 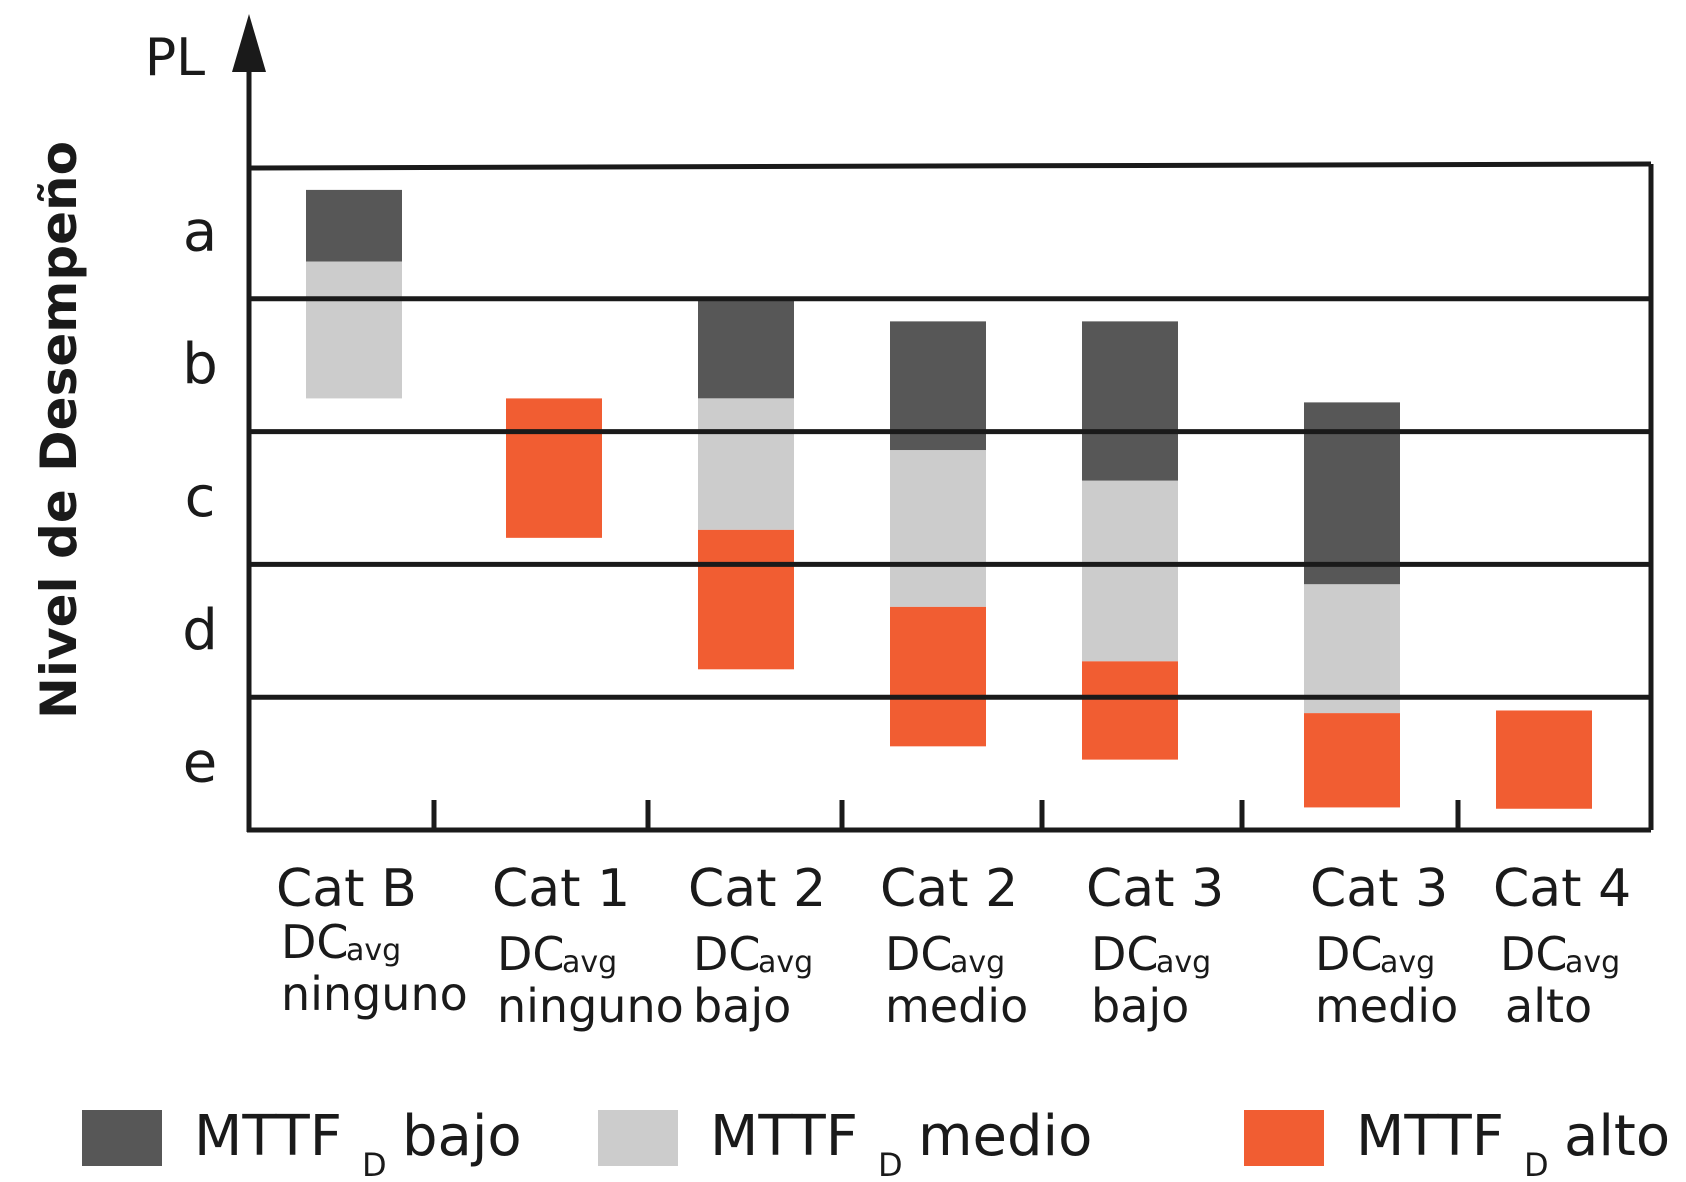 I want to click on pl-axis-label: PL, so click(x=175, y=58).